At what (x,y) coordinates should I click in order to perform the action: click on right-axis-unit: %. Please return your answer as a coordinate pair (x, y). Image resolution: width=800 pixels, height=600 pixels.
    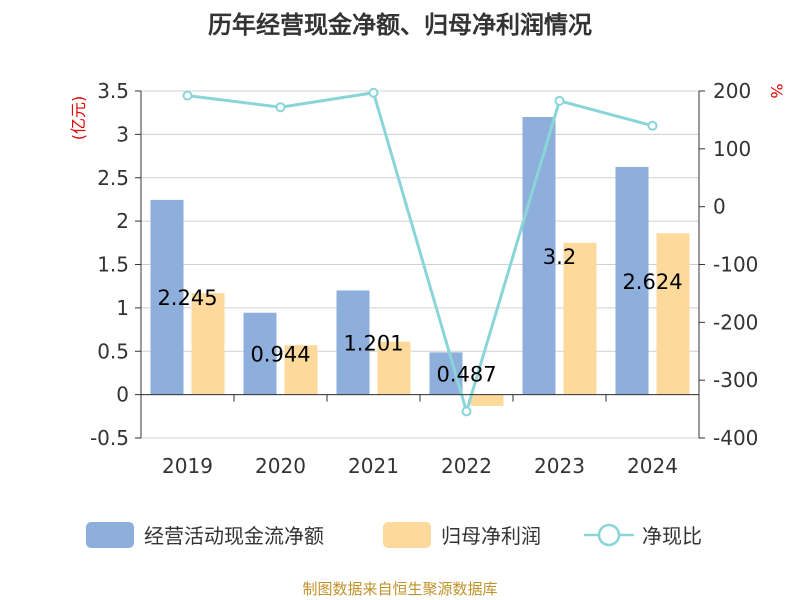
    Looking at the image, I should click on (776, 90).